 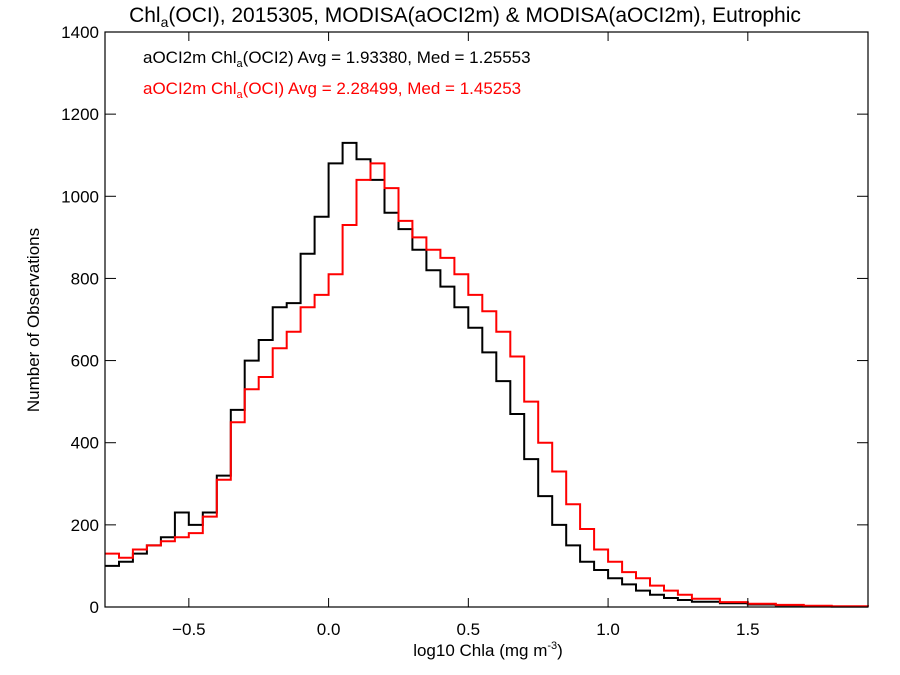 What do you see at coordinates (469, 629) in the screenshot?
I see `x-tick-label: 0.5` at bounding box center [469, 629].